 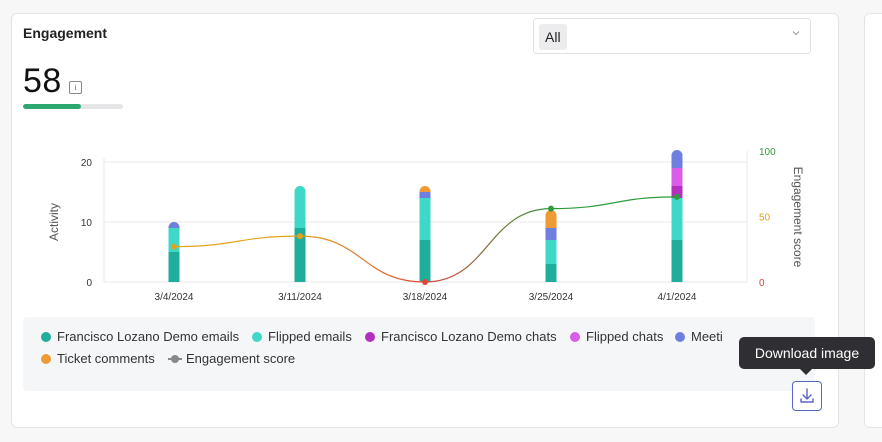 I want to click on score-progress-fill, so click(x=52, y=106).